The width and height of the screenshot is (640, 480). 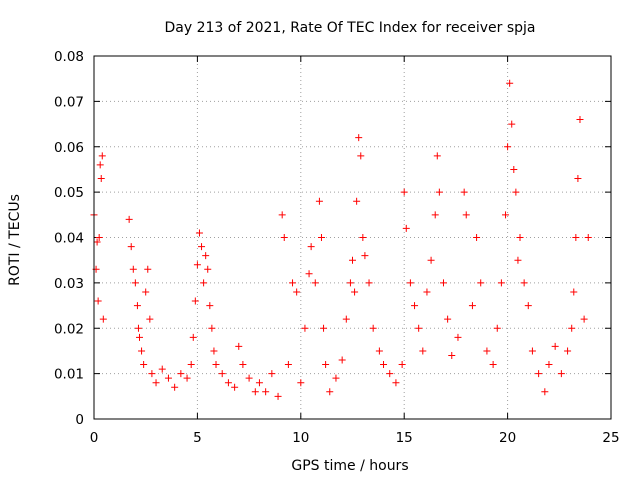 I want to click on x-tick-label: 5, so click(x=197, y=438).